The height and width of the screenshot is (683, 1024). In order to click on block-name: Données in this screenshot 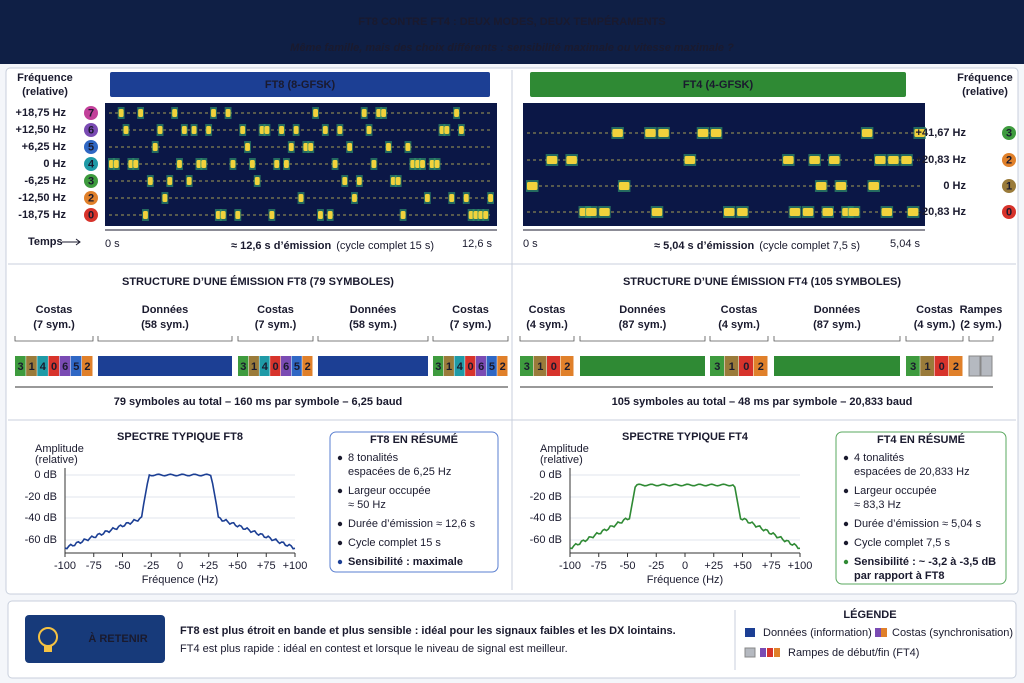, I will do `click(837, 310)`.